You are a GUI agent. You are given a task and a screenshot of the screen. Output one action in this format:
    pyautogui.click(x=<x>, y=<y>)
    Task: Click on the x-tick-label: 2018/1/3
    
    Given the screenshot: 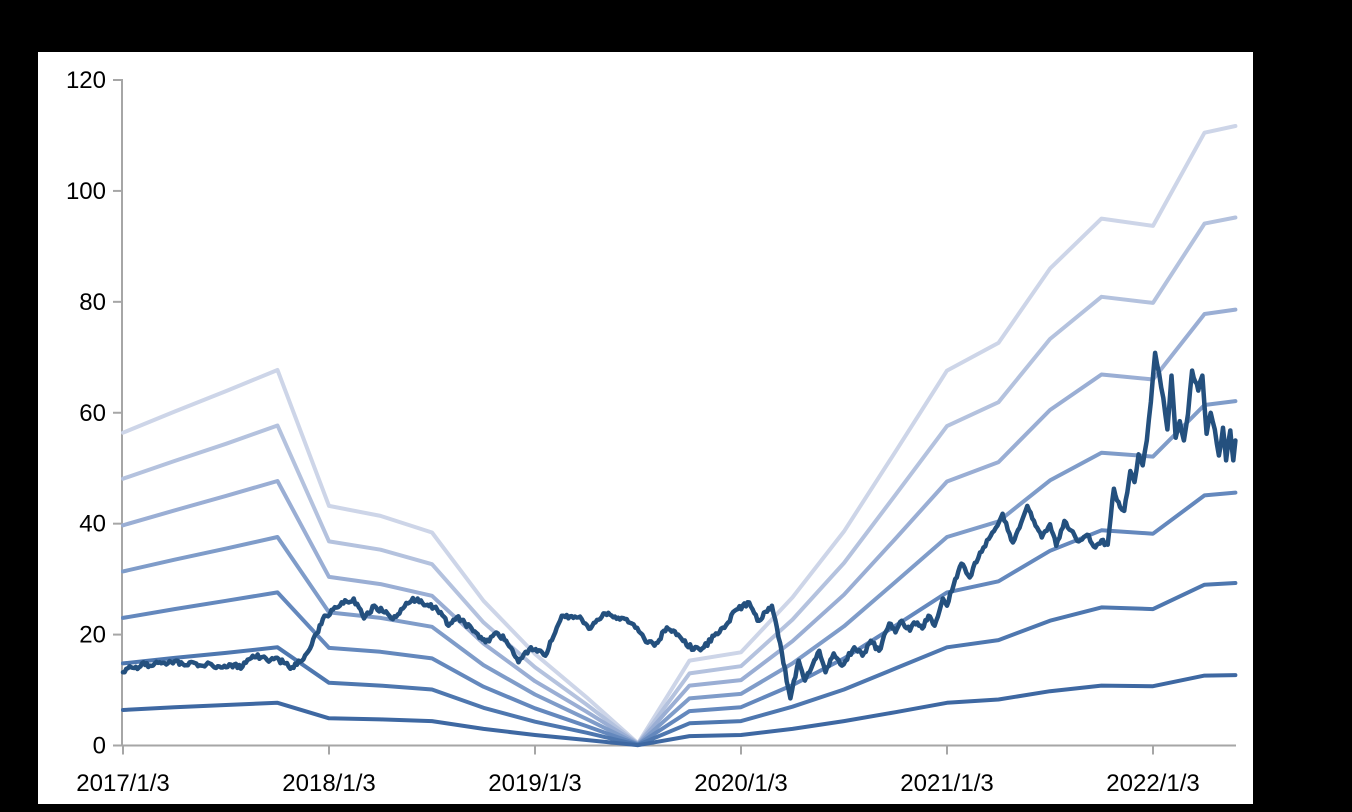 What is the action you would take?
    pyautogui.click(x=328, y=783)
    